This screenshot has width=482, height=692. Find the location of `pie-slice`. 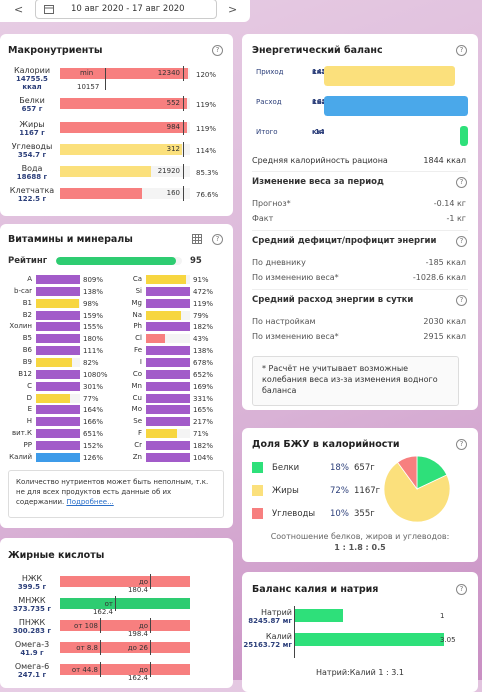

pie-slice is located at coordinates (417, 492).